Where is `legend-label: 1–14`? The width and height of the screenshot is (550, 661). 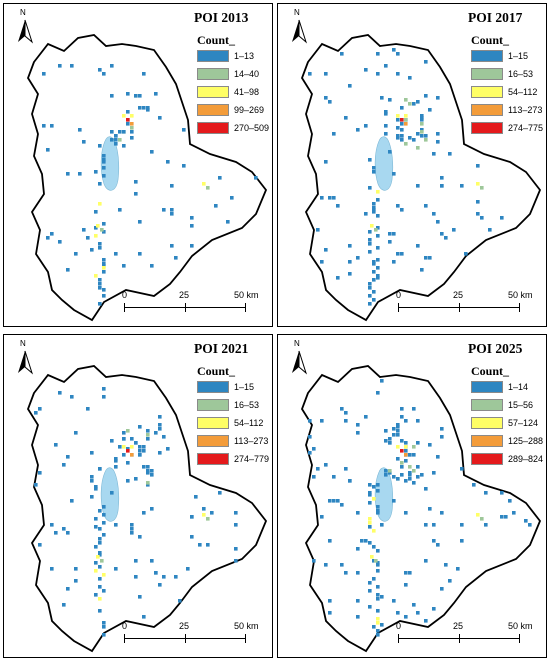 legend-label: 1–14 is located at coordinates (518, 387).